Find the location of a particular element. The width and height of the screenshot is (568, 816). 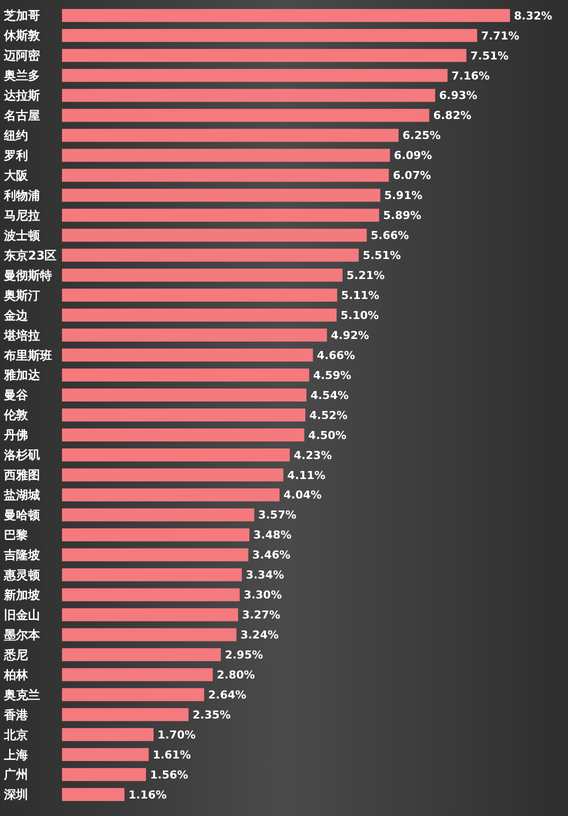

data-label: 8.32% is located at coordinates (533, 15).